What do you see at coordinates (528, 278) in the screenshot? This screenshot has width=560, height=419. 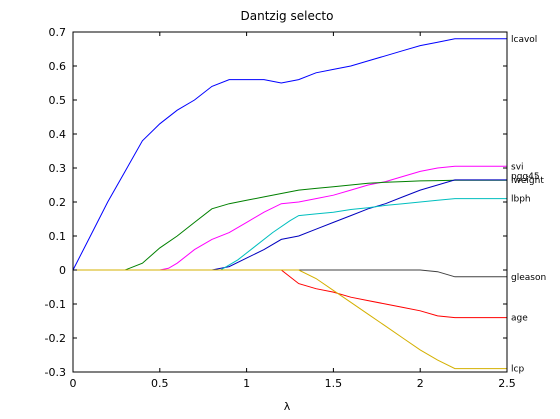 I see `series-end-label: gleason` at bounding box center [528, 278].